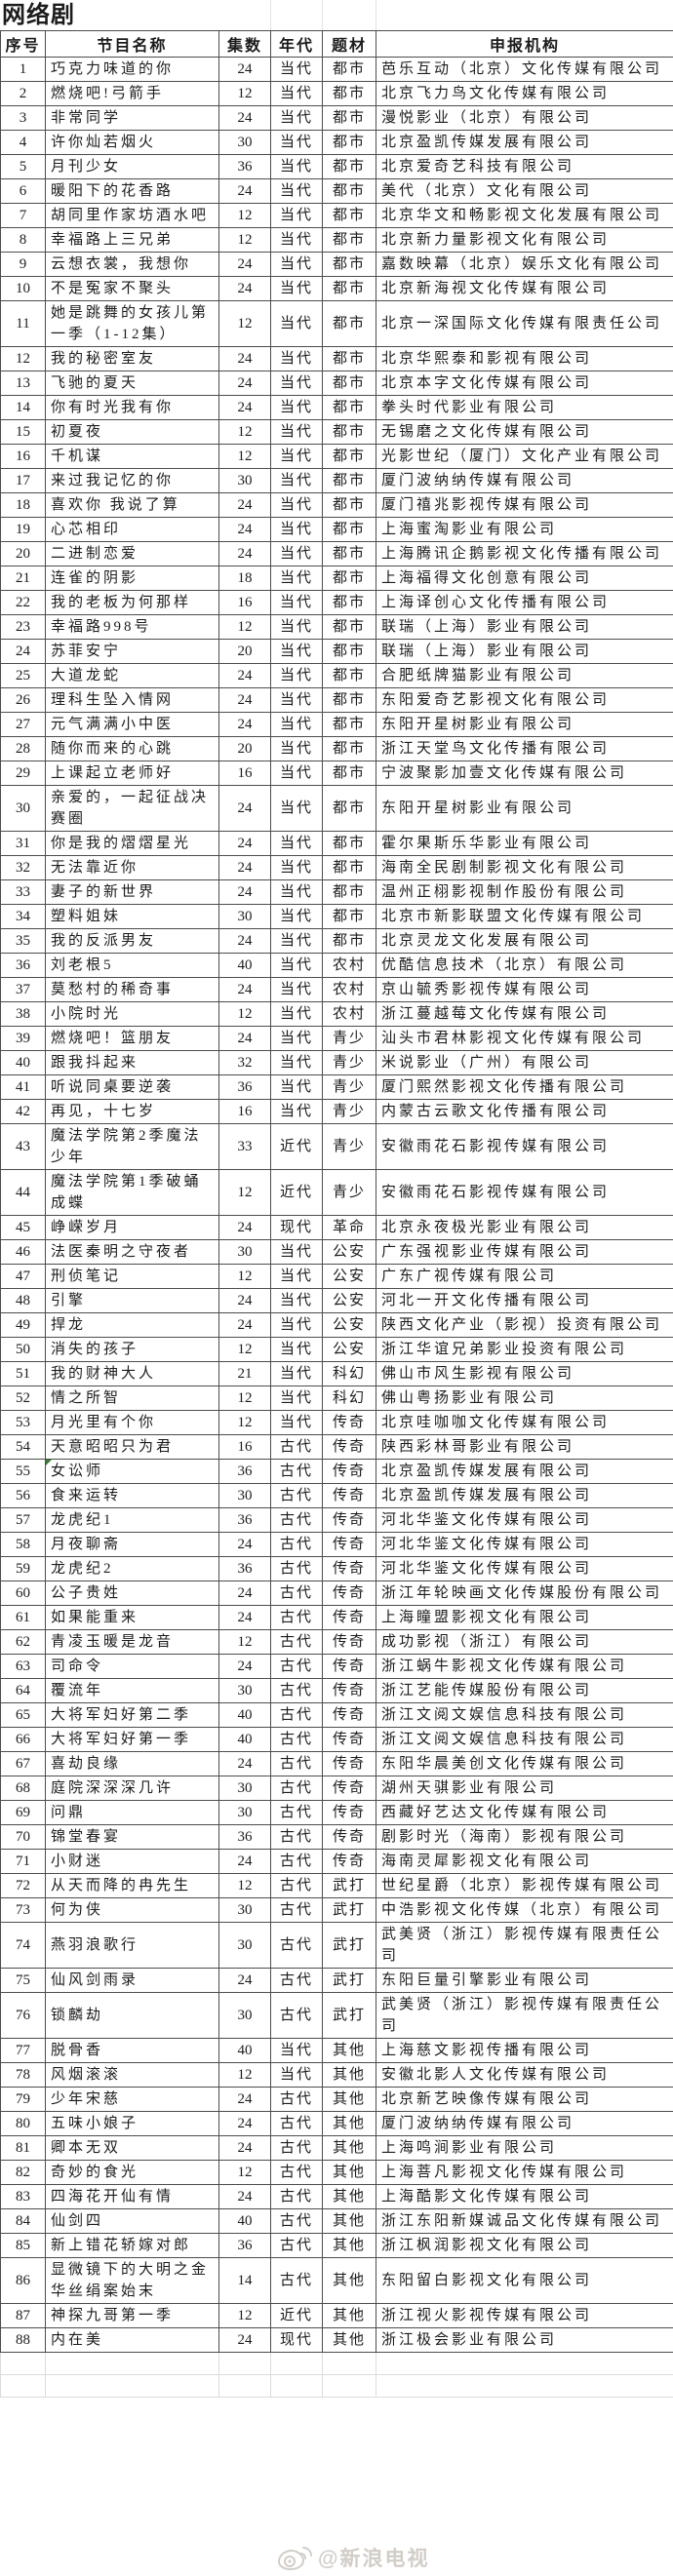 This screenshot has height=2576, width=673. Describe the element at coordinates (244, 773) in the screenshot. I see `cell-episodes: 16` at that location.